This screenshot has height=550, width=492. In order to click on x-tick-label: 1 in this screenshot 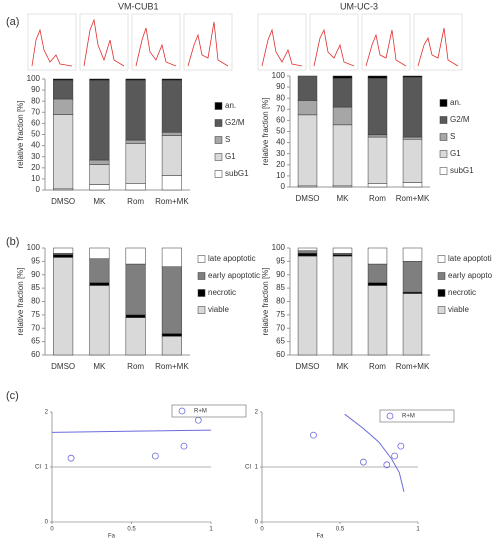, I will do `click(418, 530)`.